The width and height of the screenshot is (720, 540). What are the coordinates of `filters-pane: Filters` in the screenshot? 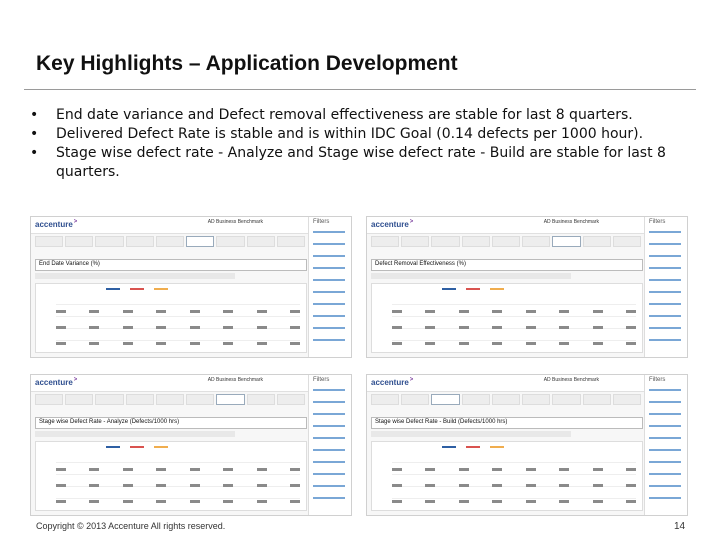 It's located at (329, 287).